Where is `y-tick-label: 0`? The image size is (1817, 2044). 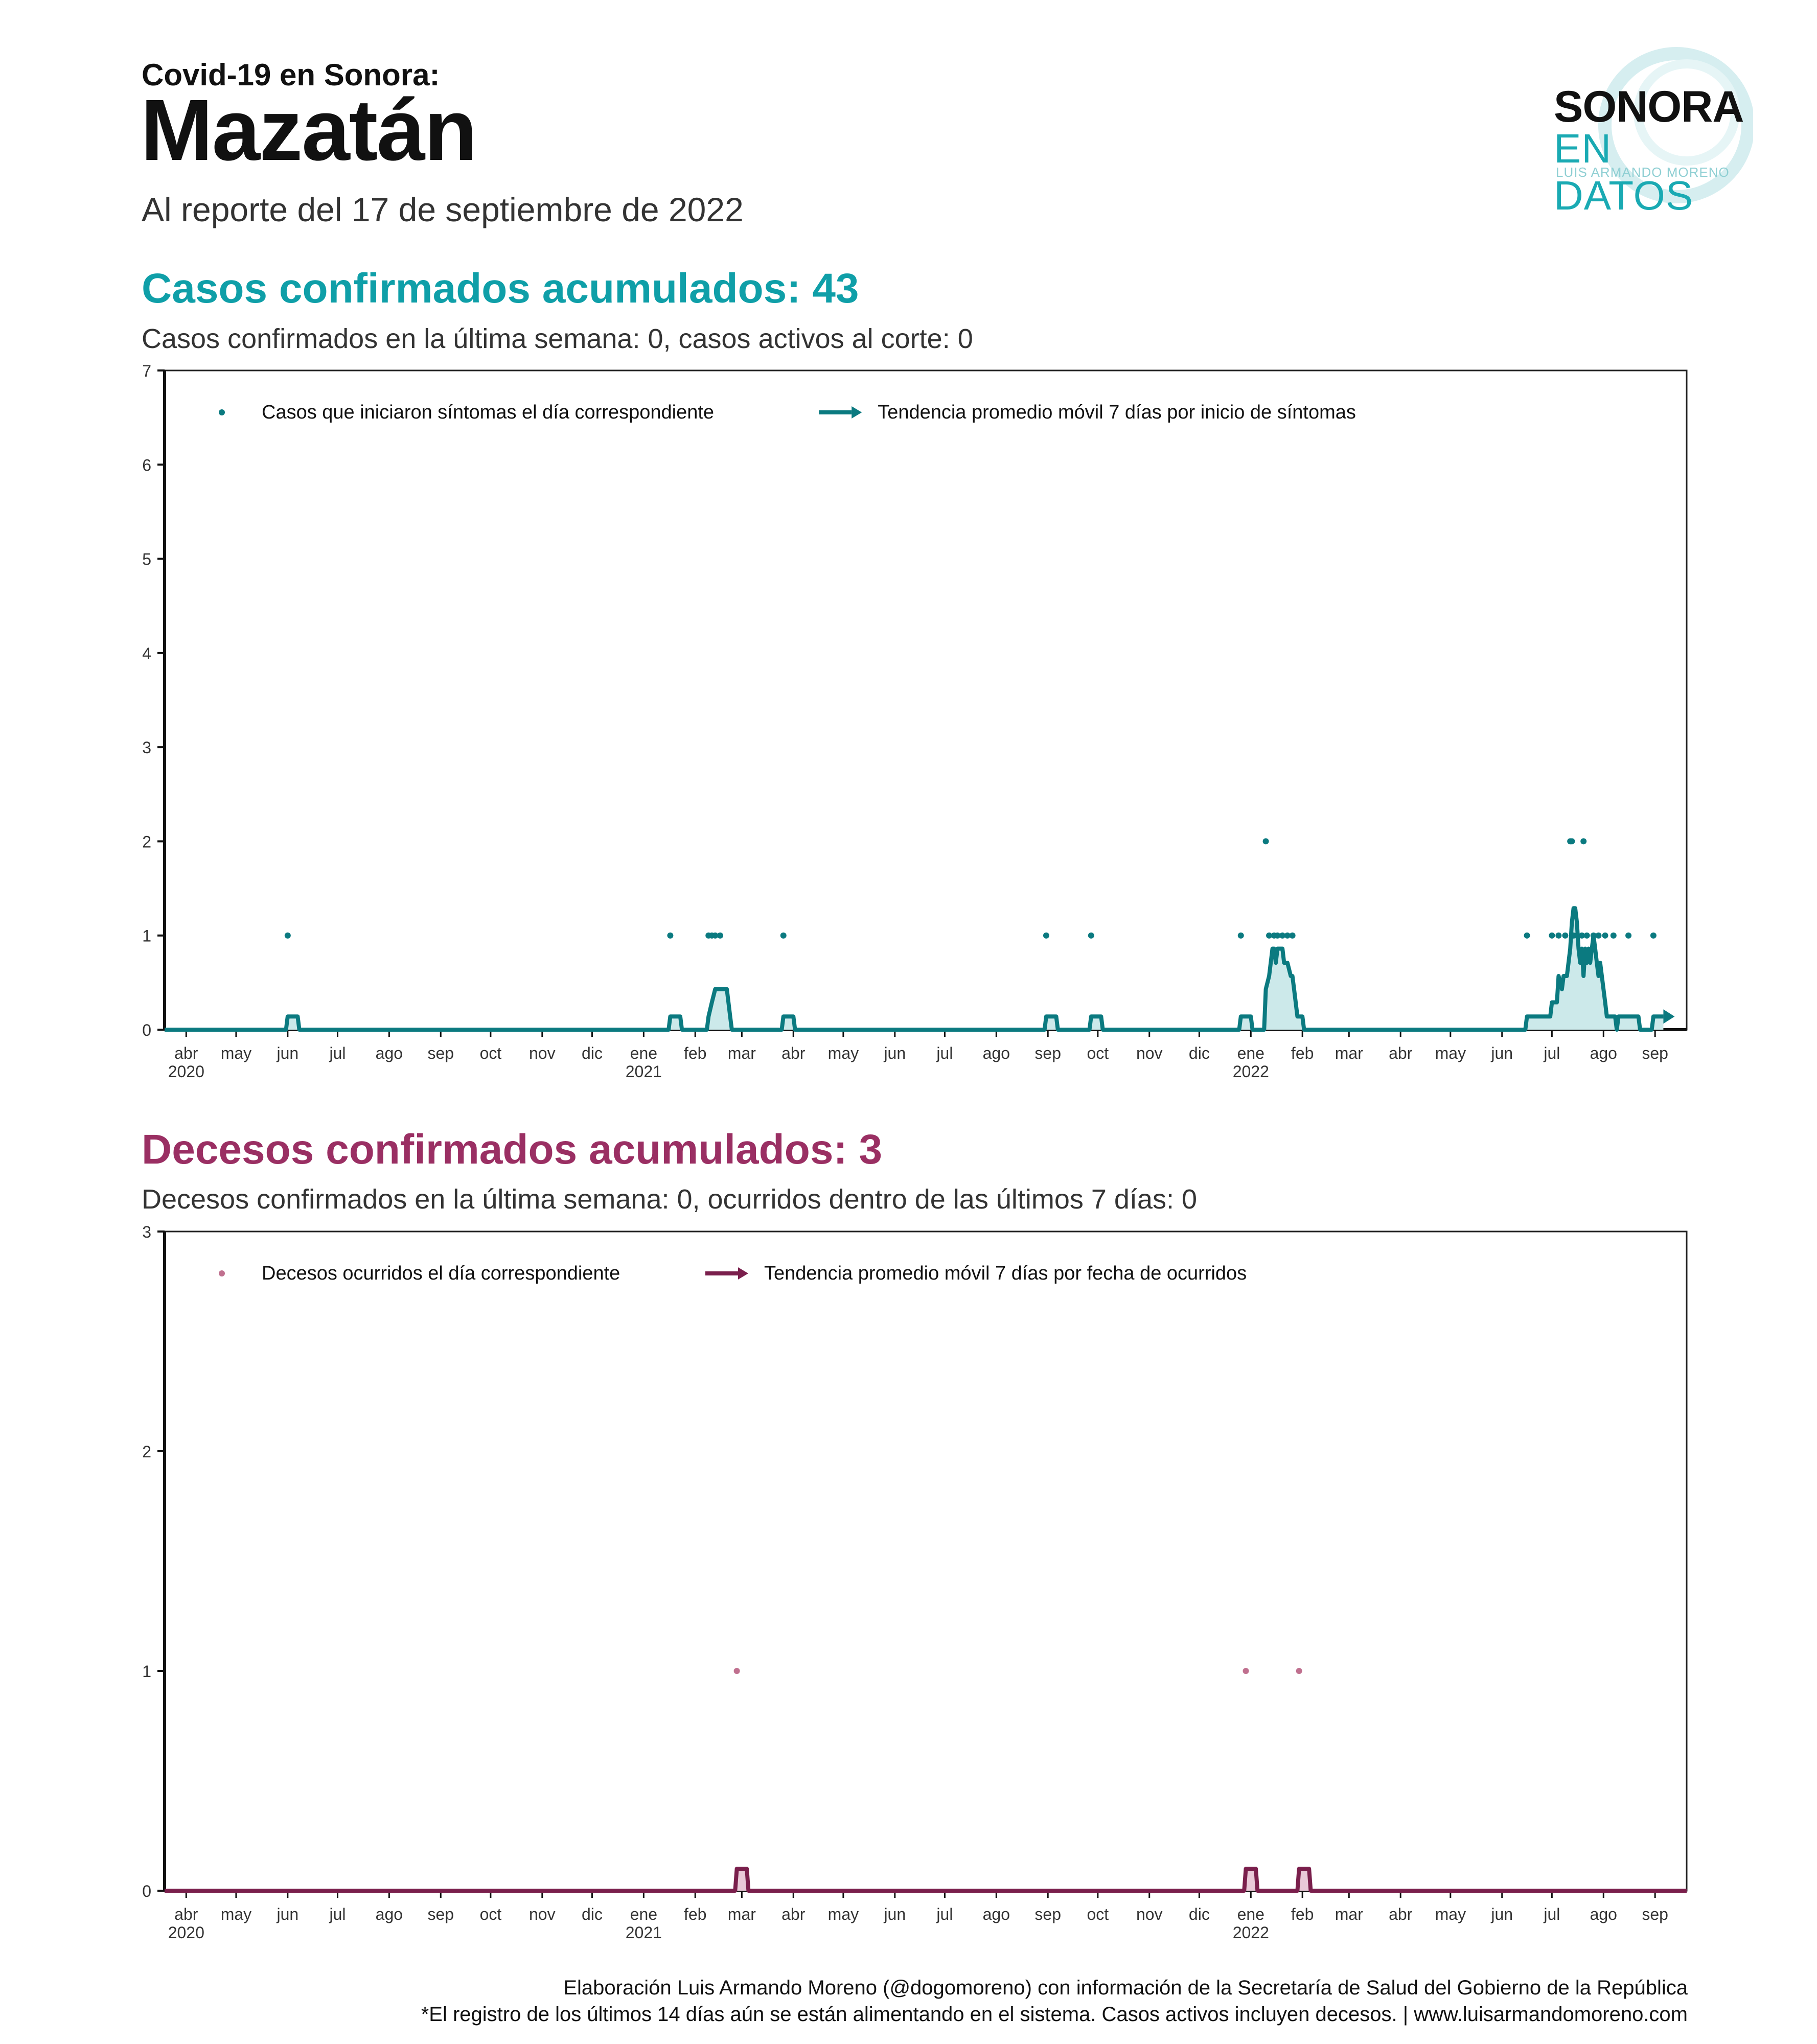 y-tick-label: 0 is located at coordinates (146, 1030).